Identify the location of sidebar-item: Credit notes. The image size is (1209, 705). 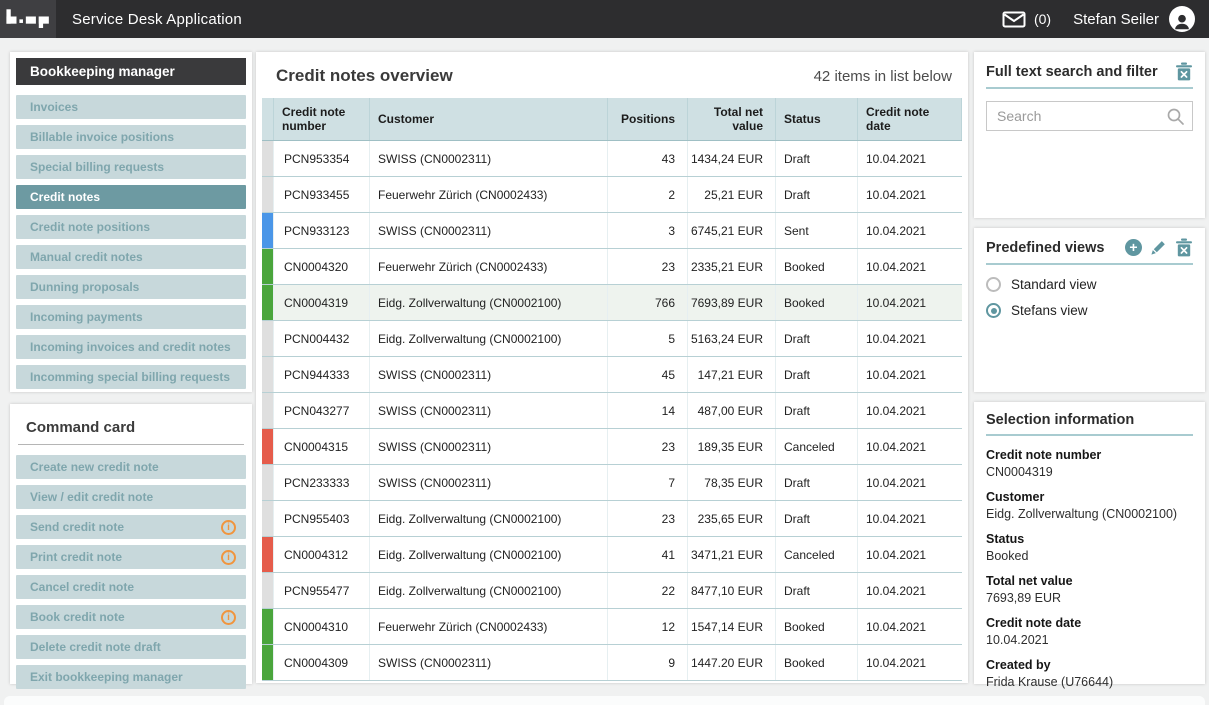
(131, 197).